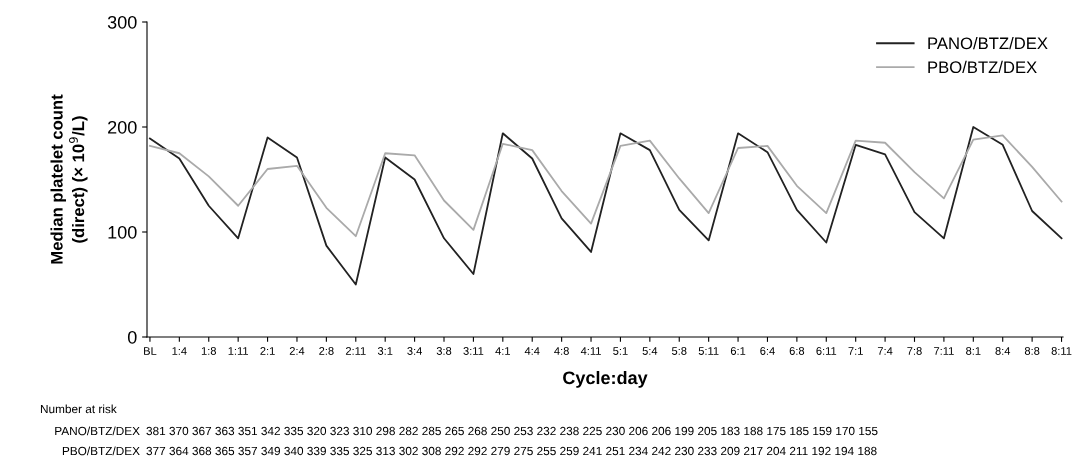  I want to click on x-tick-label: 6:11, so click(826, 351).